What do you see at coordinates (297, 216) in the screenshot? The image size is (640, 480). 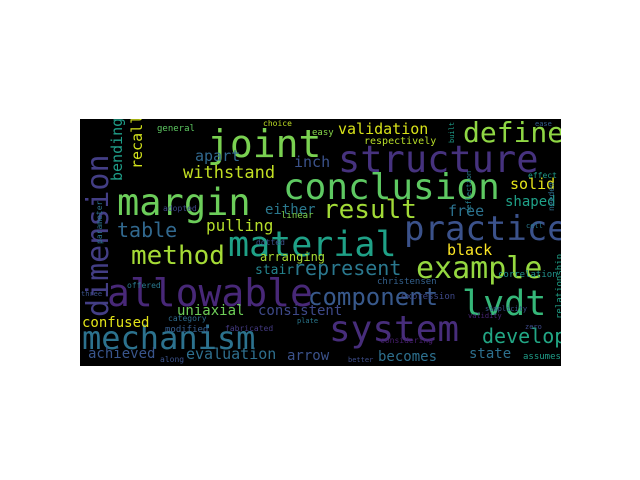 I see `word-linear: linear` at bounding box center [297, 216].